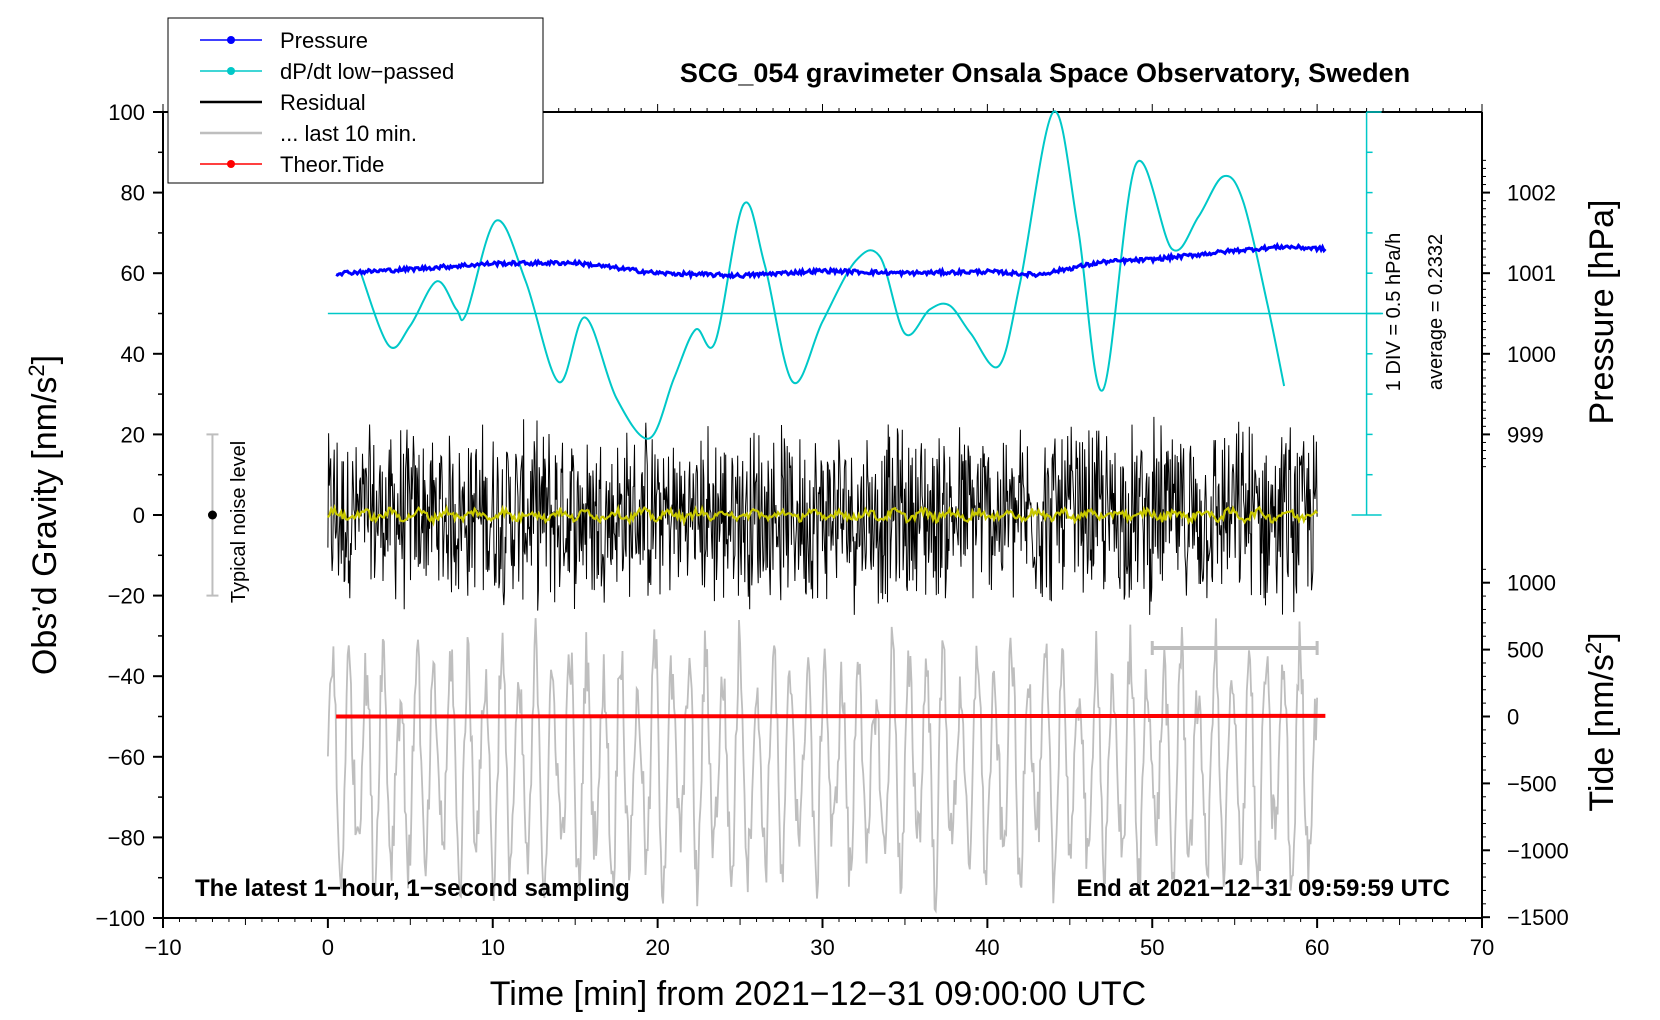 This screenshot has height=1020, width=1660. Describe the element at coordinates (45, 359) in the screenshot. I see `y-axis-left-label-end: ]` at that location.